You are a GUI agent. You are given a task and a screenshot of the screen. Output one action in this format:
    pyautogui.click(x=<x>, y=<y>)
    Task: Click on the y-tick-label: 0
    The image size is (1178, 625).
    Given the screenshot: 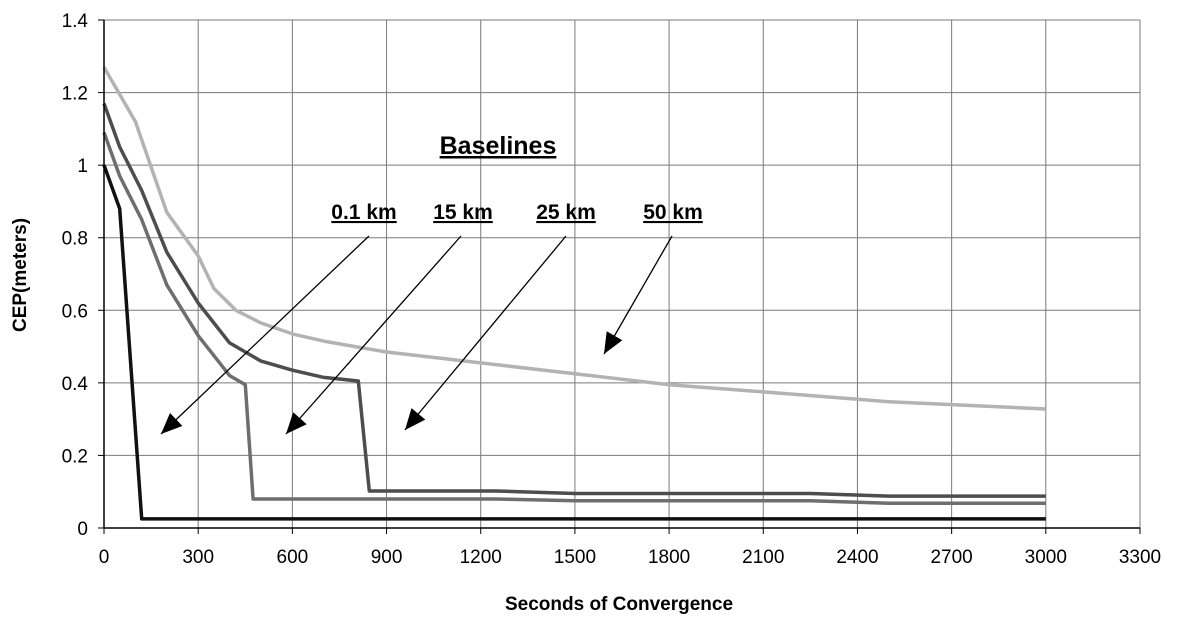 What is the action you would take?
    pyautogui.click(x=82, y=529)
    